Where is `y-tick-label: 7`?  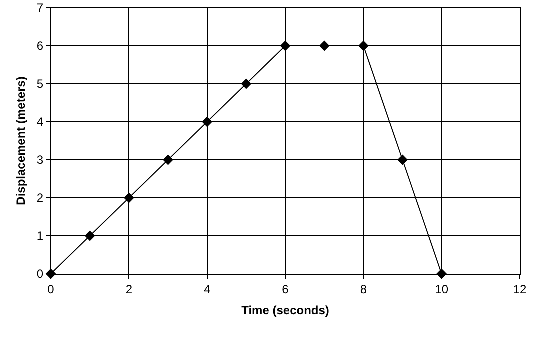
y-tick-label: 7 is located at coordinates (40, 8).